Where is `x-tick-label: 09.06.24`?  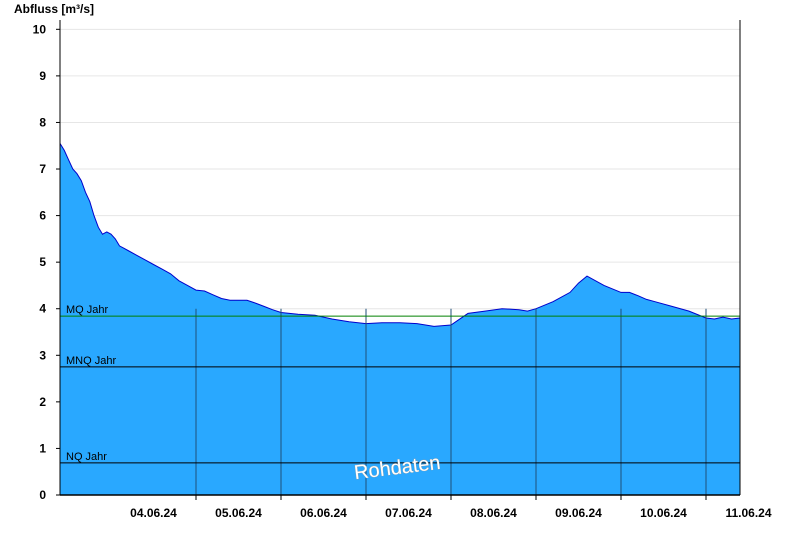 x-tick-label: 09.06.24 is located at coordinates (578, 513).